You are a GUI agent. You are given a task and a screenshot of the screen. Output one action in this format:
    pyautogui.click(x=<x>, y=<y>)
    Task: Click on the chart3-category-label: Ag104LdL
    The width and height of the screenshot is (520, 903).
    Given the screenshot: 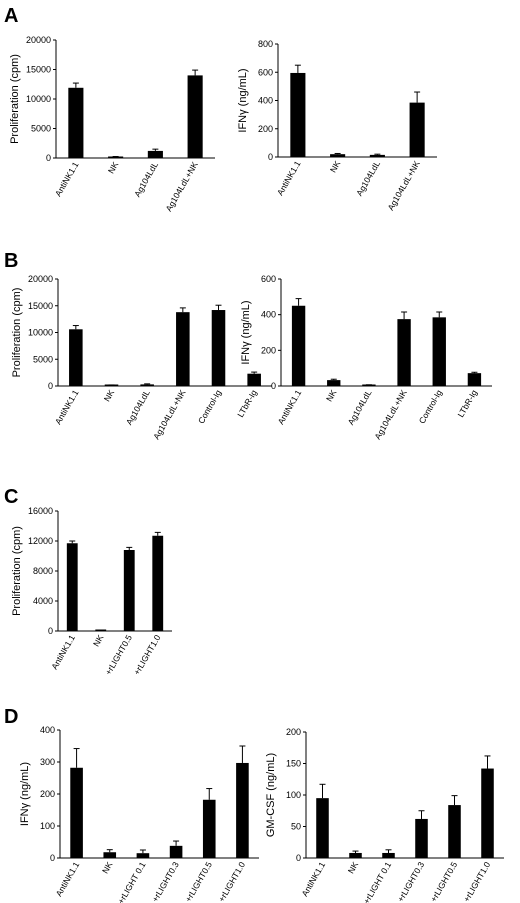 What is the action you would take?
    pyautogui.click(x=360, y=407)
    